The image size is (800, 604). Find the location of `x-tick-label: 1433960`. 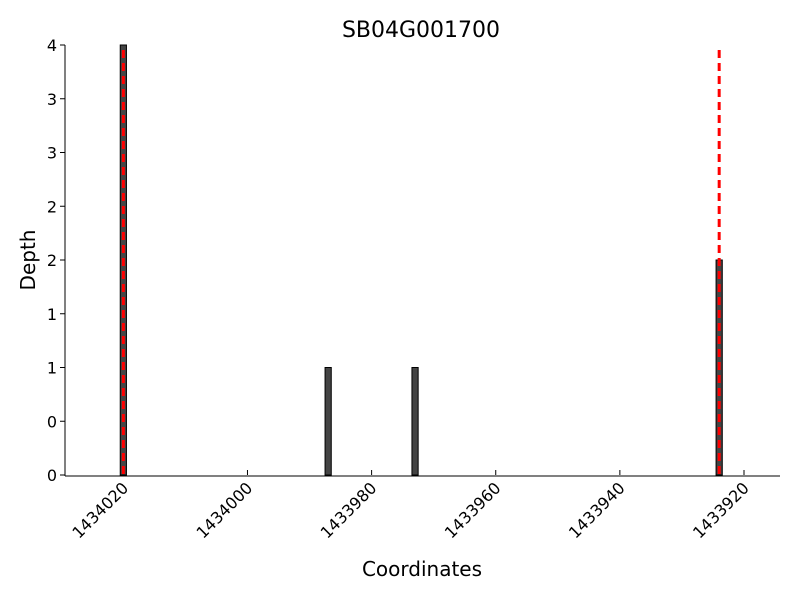

x-tick-label: 1433960 is located at coordinates (473, 510).